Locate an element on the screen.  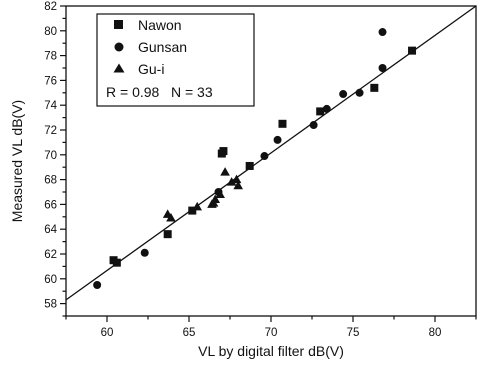
x-axis-ticks: 60 65 70 75 80 is located at coordinates (271, 327).